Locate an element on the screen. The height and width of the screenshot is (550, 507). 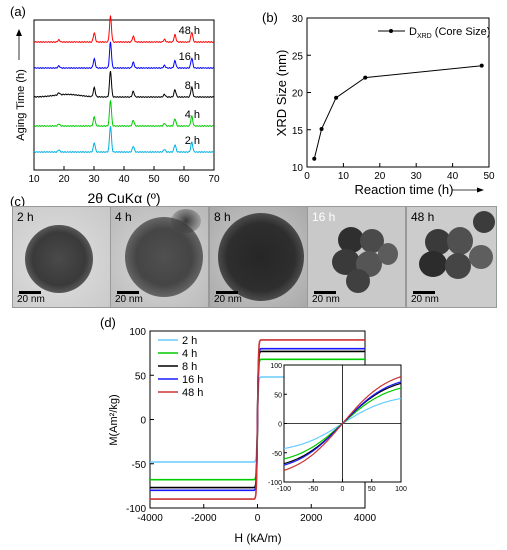
inset-series-line is located at coordinates (342, 423).